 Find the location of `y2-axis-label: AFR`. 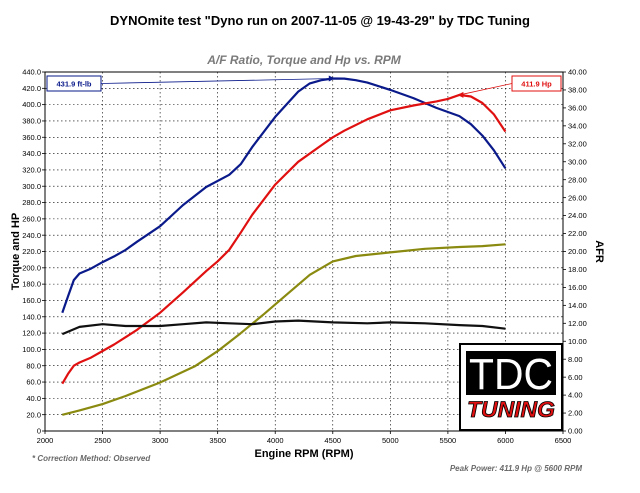

y2-axis-label: AFR is located at coordinates (599, 251).